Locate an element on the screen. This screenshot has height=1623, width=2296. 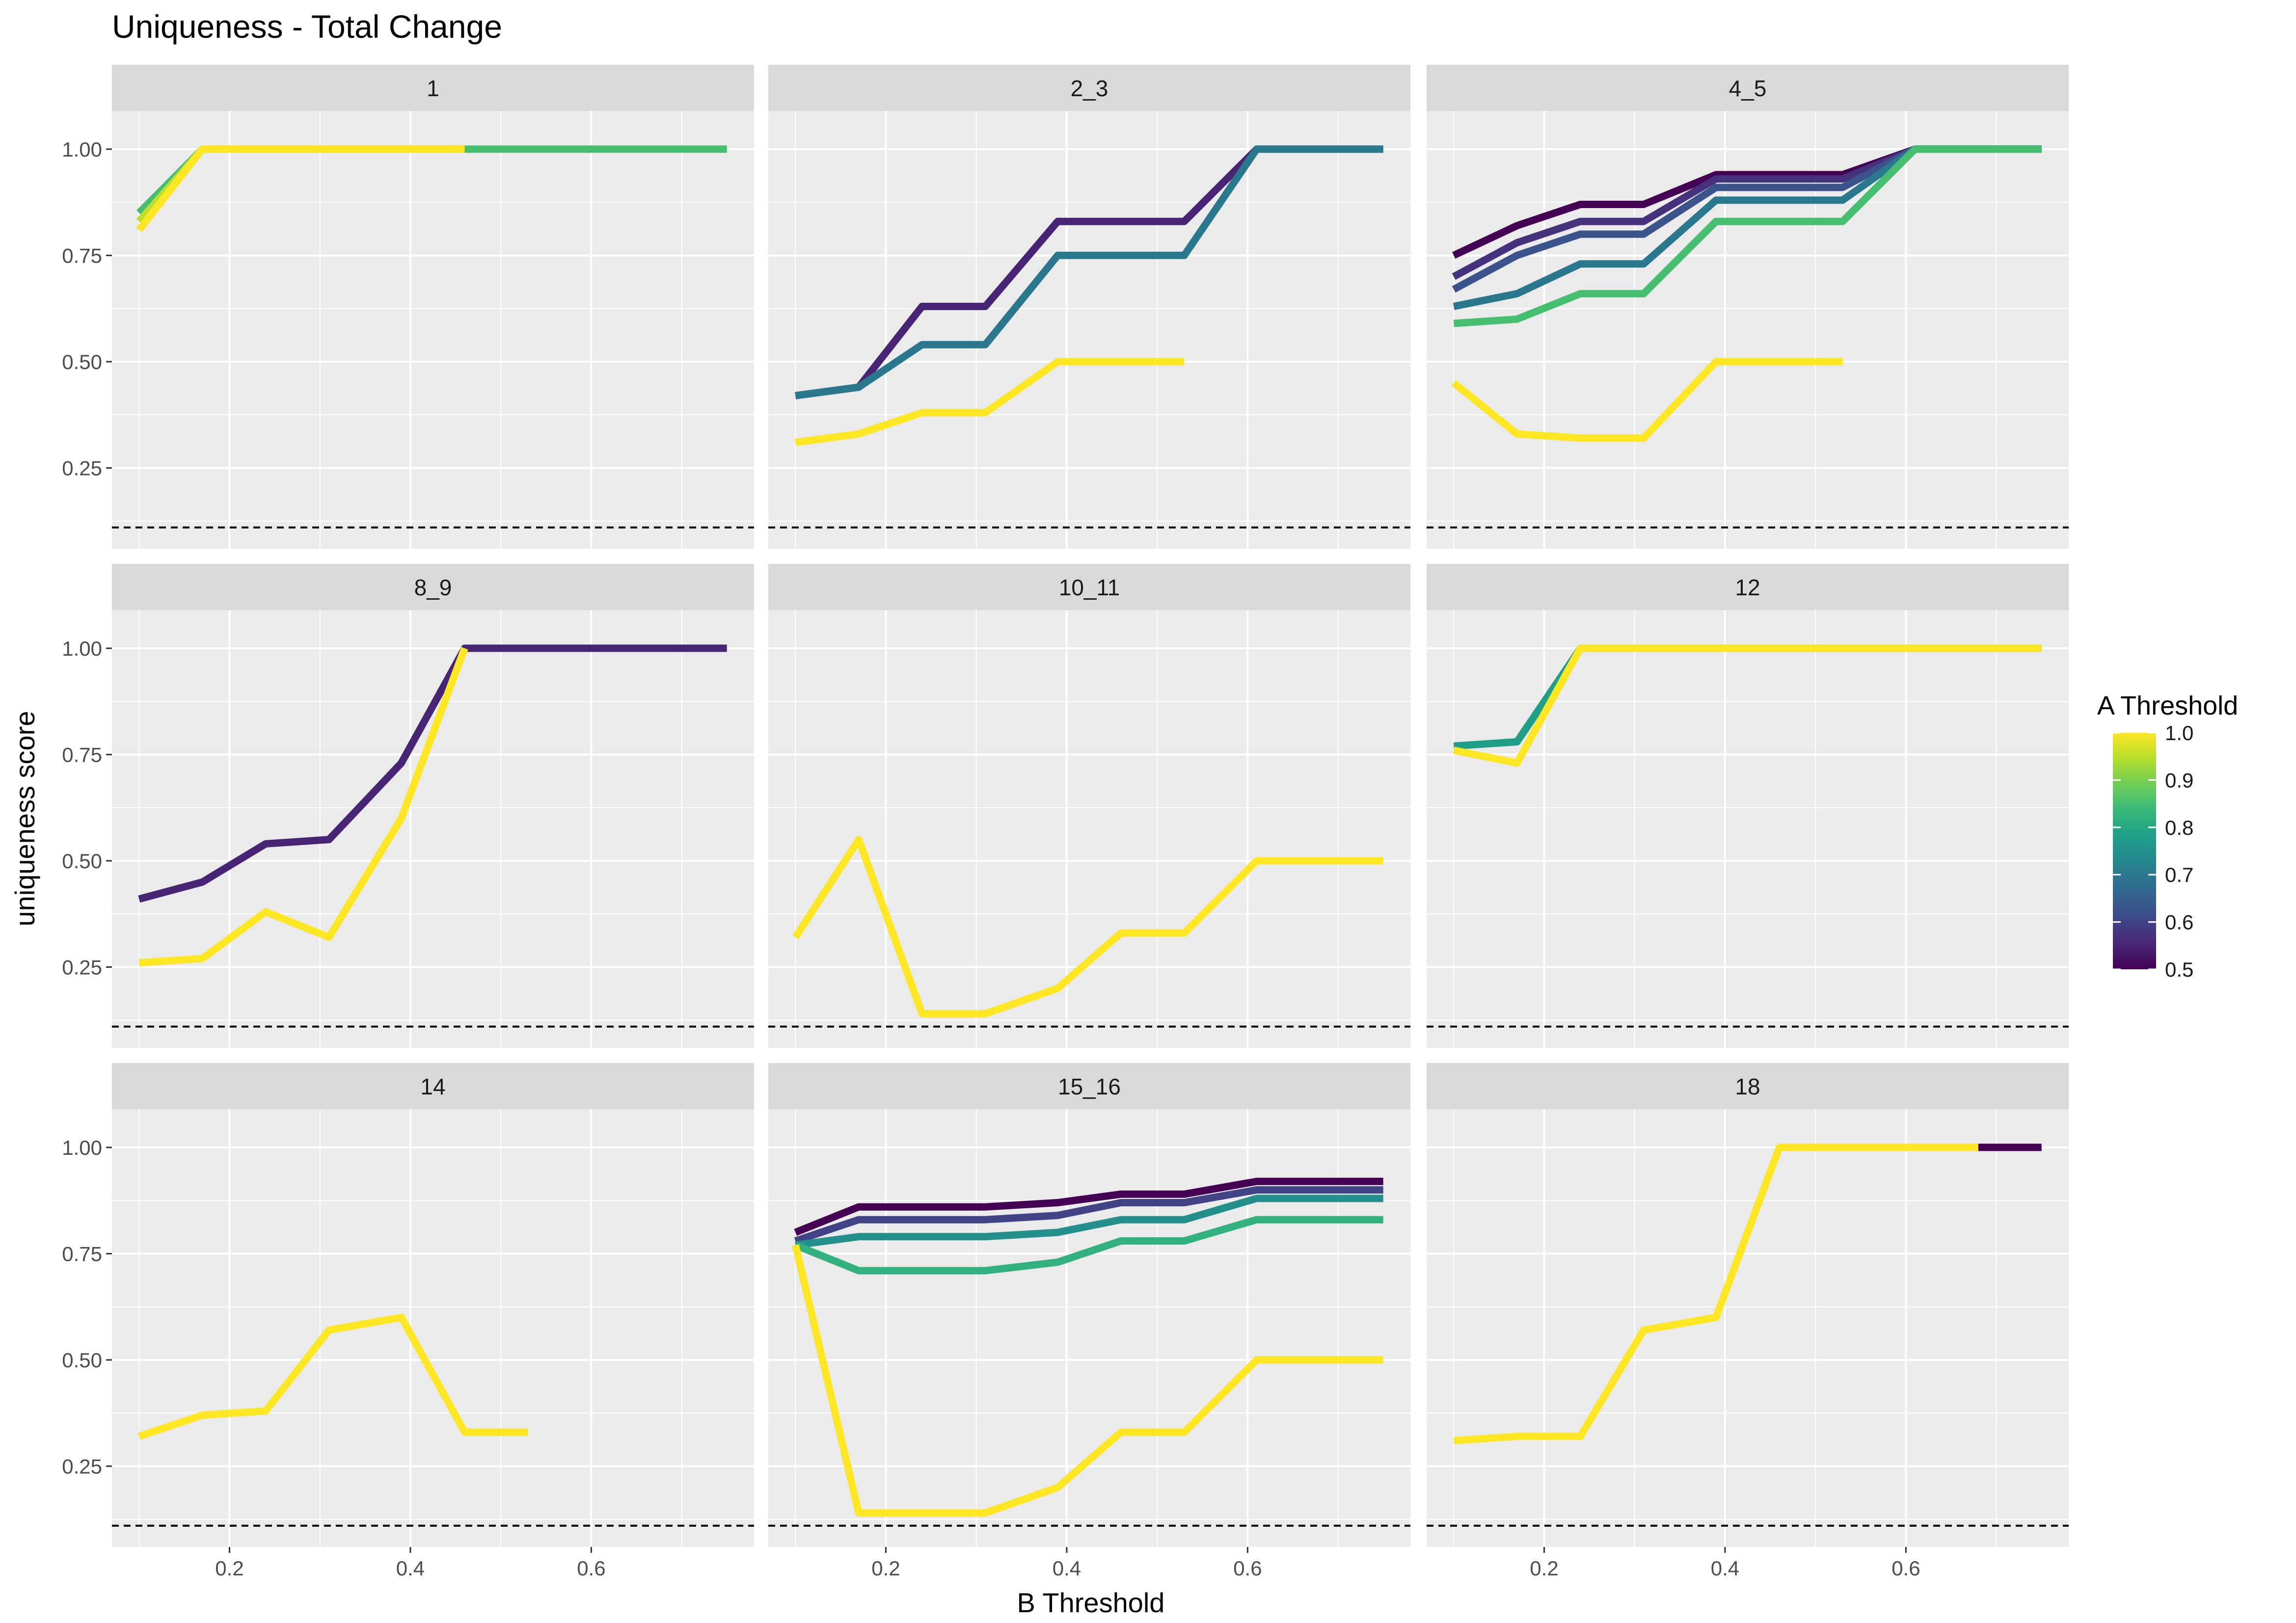
y-axis-title: uniqueness score is located at coordinates (24, 819).